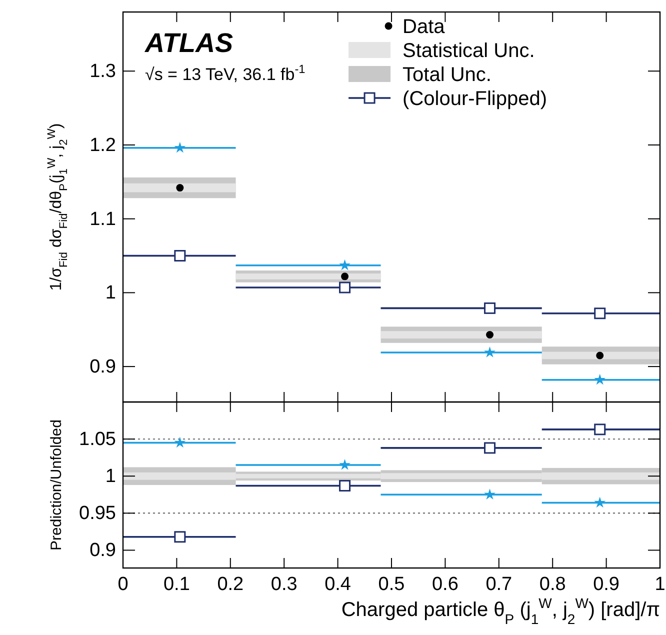  Describe the element at coordinates (475, 99) in the screenshot. I see `legend-label: (Colour-Flipped)` at that location.